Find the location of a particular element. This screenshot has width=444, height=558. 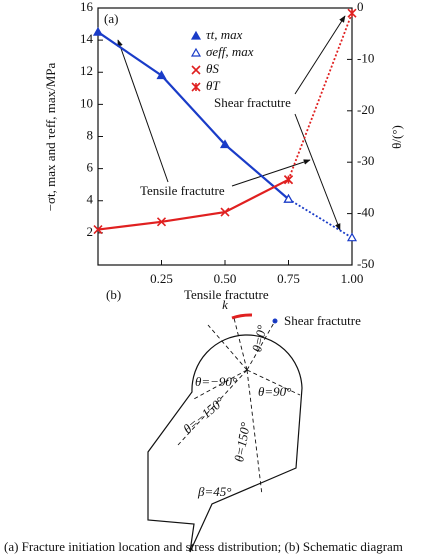

y2-tick-label: -40 is located at coordinates (365, 212).